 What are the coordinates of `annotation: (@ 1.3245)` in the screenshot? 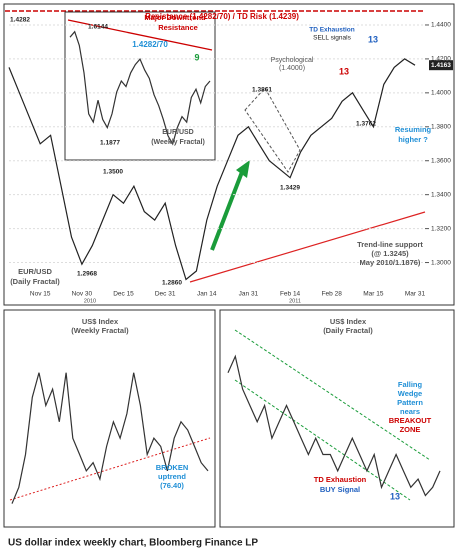 It's located at (390, 253).